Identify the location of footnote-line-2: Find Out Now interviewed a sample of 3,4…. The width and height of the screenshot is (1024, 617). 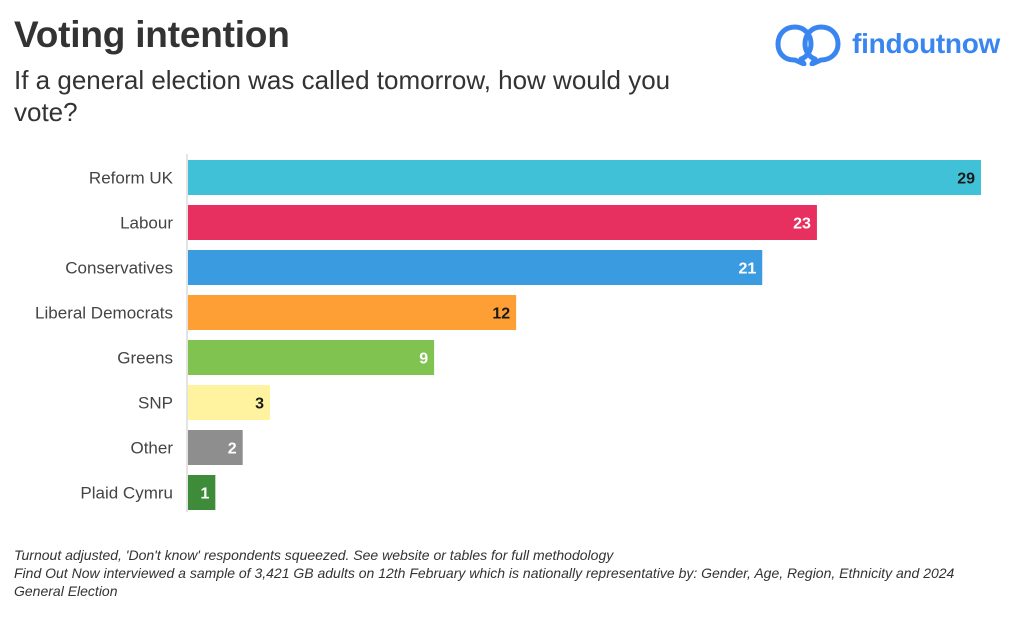
(484, 582).